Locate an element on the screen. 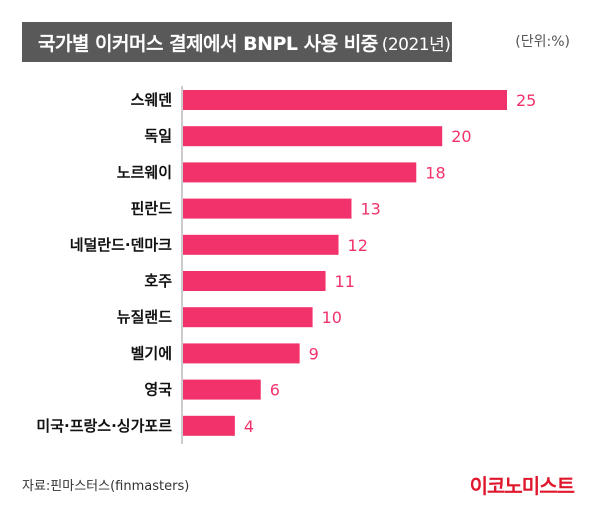 The height and width of the screenshot is (511, 600). category-label: 핀란드 is located at coordinates (152, 209).